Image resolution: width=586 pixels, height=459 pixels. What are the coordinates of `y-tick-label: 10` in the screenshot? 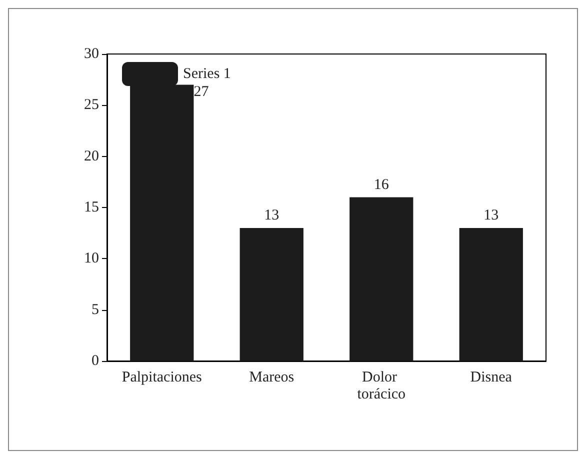 It's located at (91, 258).